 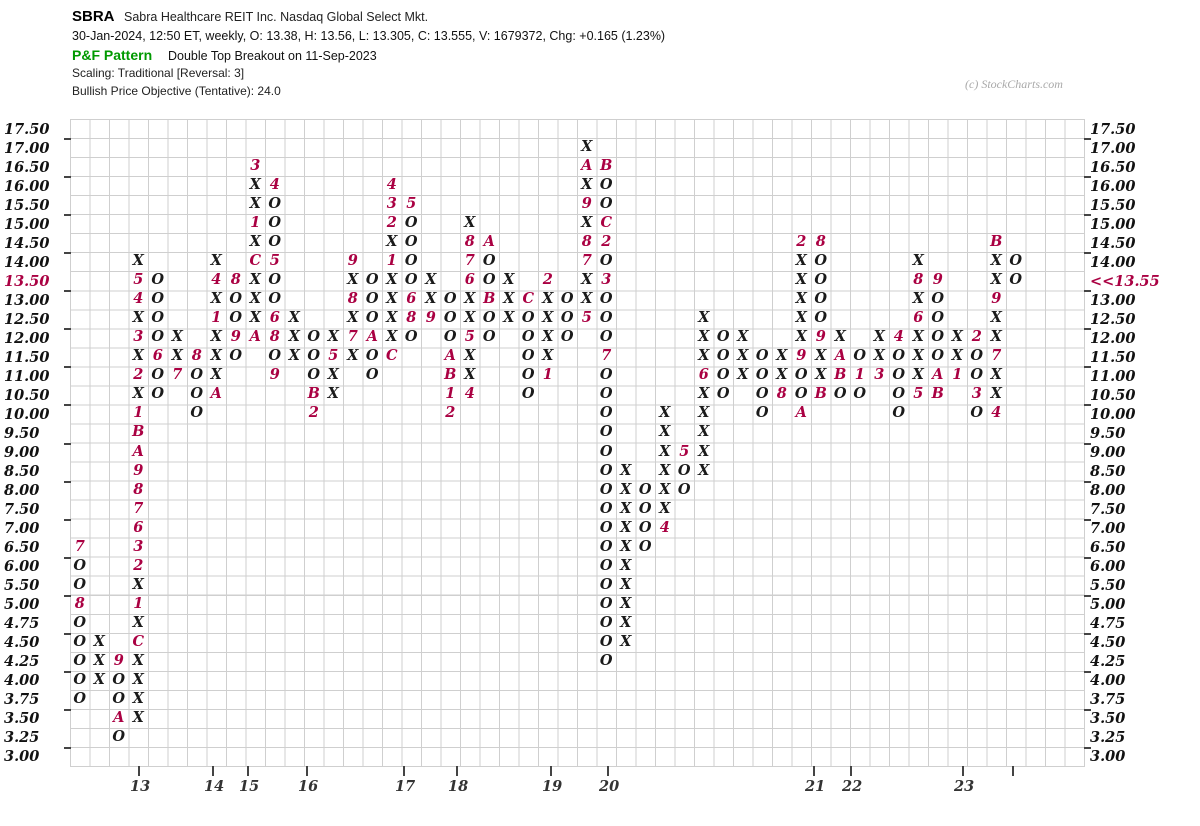 What do you see at coordinates (22, 567) in the screenshot?
I see `price-label-left: 6.00` at bounding box center [22, 567].